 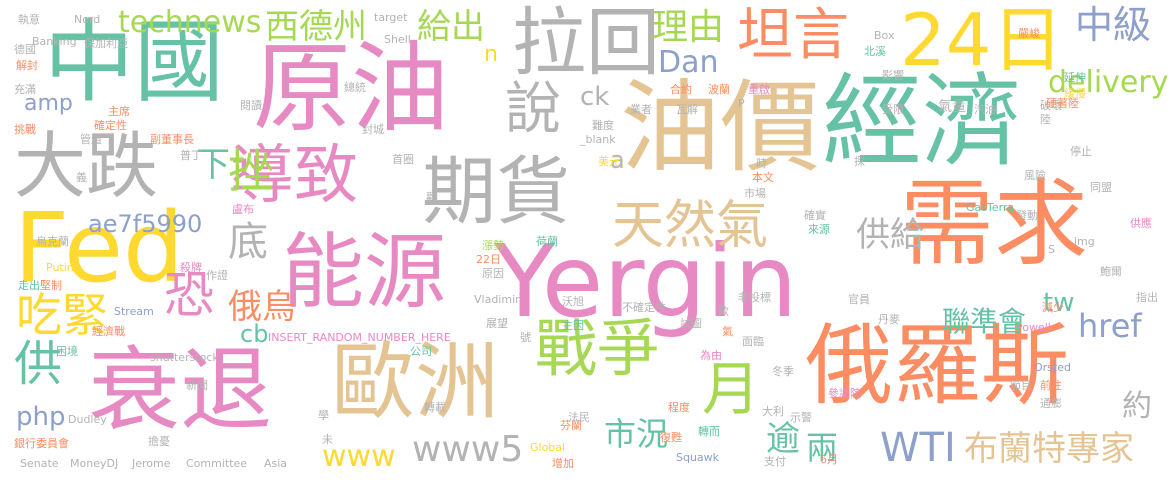 What do you see at coordinates (1111, 271) in the screenshot?
I see `word-powell-cn: 鮑爾` at bounding box center [1111, 271].